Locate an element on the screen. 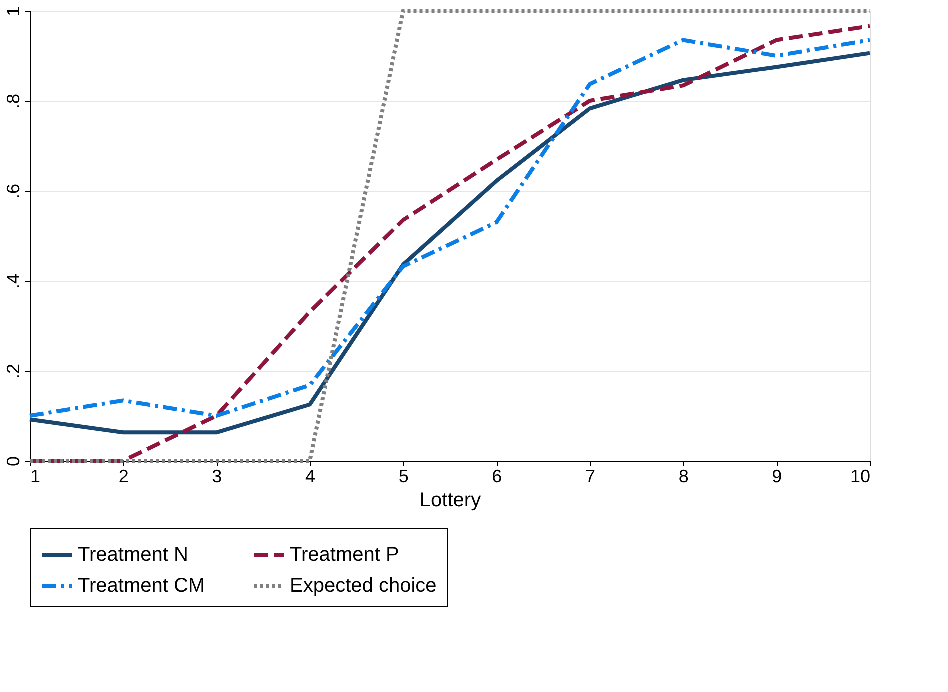  y-tick-label: 1 is located at coordinates (14, 11).